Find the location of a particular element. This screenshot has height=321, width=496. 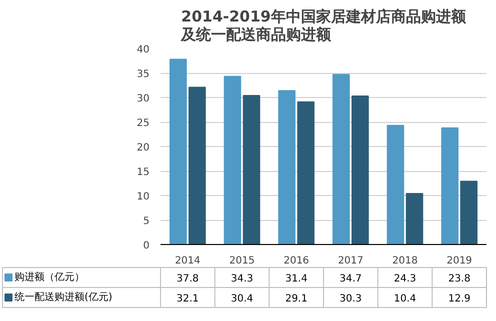

y-tick-label: 20 is located at coordinates (143, 148).